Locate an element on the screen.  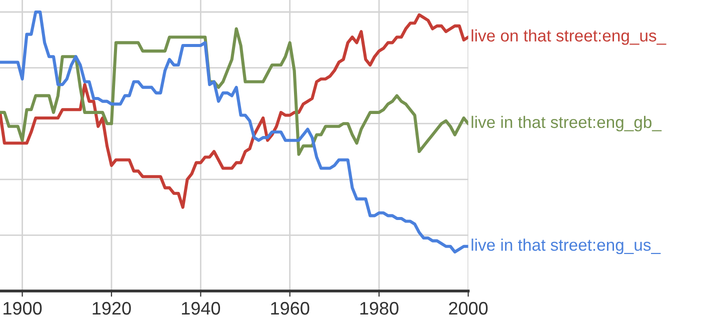
x-tick-label: 1920 is located at coordinates (111, 308).